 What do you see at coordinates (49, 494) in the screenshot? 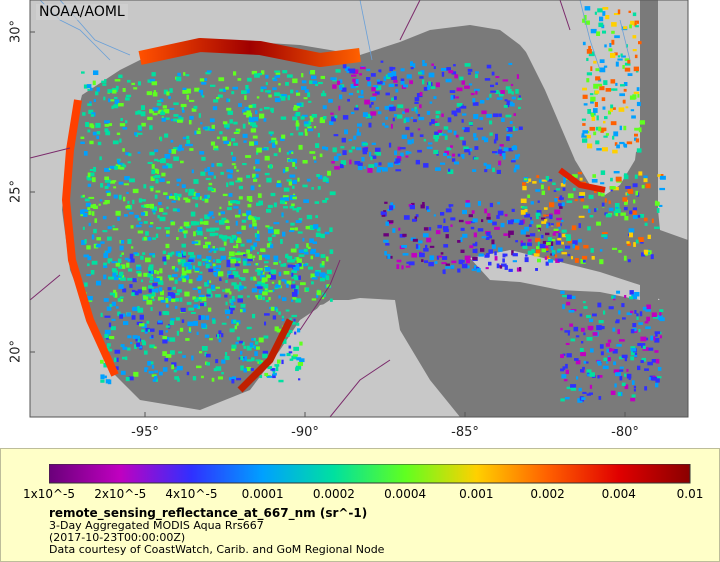
I see `colorbar-tick-label: 1x10^-5` at bounding box center [49, 494].